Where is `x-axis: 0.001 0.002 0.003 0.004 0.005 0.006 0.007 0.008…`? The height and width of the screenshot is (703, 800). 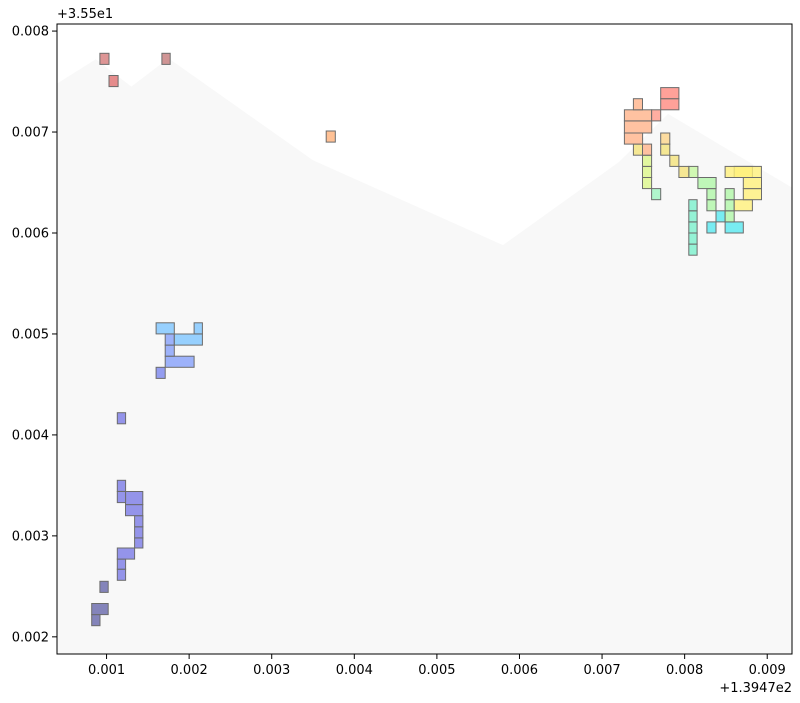 x-axis: 0.001 0.002 0.003 0.004 0.005 0.006 0.007 0.008… is located at coordinates (437, 666).